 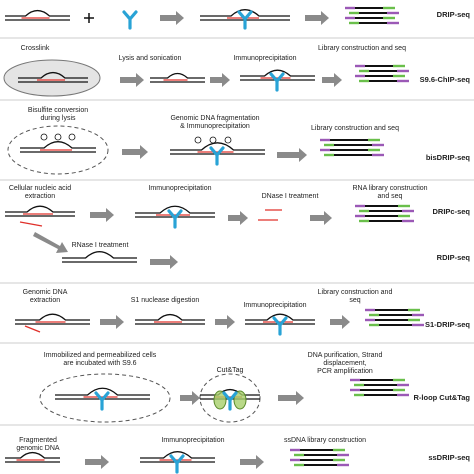 What do you see at coordinates (38, 448) in the screenshot?
I see `step-label: genomic DNA` at bounding box center [38, 448].